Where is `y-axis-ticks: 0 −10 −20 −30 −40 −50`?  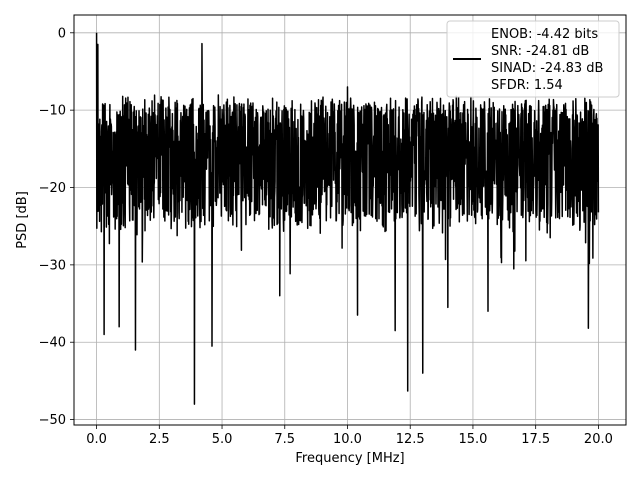
y-axis-ticks: 0 −10 −20 −30 −40 −50 is located at coordinates (56, 227).